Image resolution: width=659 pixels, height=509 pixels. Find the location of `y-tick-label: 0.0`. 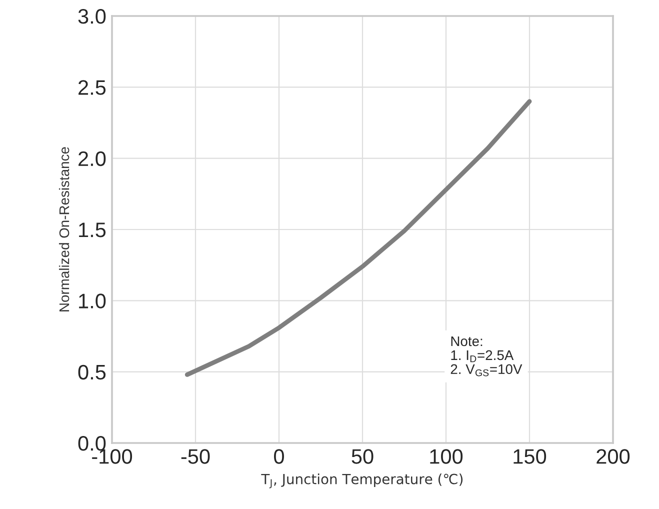

y-tick-label: 0.0 is located at coordinates (92, 443).